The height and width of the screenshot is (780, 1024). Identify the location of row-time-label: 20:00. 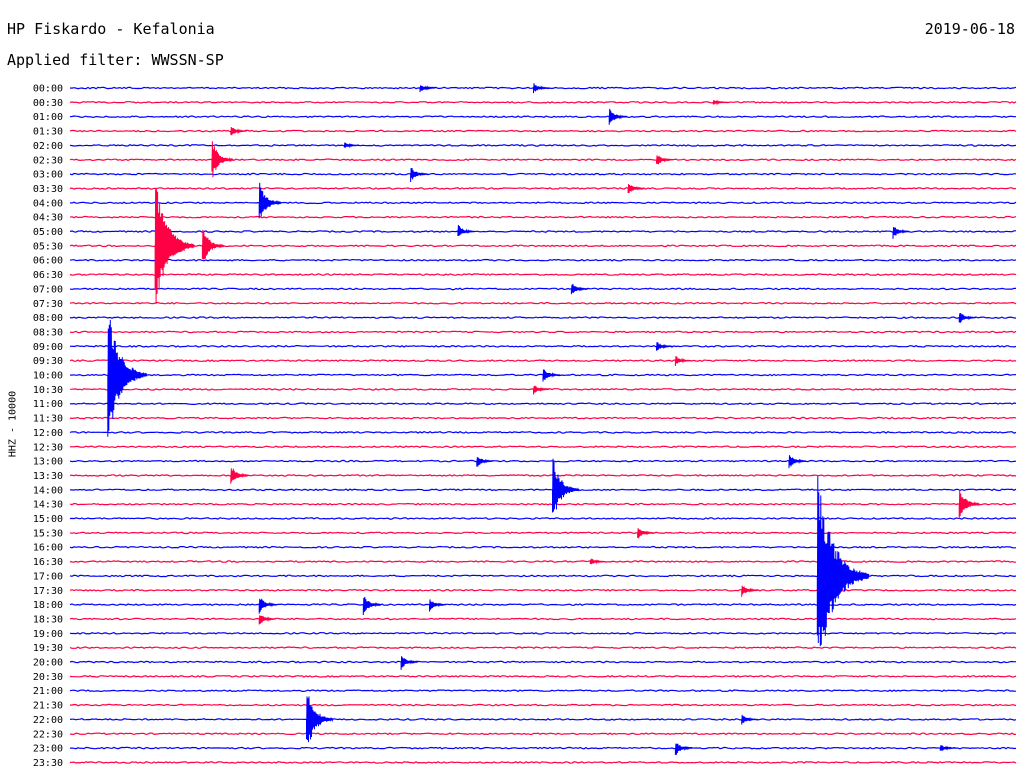
(48, 663).